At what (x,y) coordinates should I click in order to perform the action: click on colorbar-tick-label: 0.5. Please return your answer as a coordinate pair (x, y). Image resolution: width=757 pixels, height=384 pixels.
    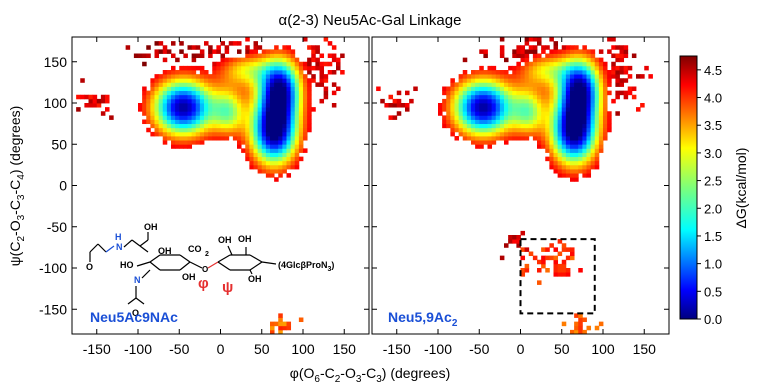
    Looking at the image, I should click on (713, 291).